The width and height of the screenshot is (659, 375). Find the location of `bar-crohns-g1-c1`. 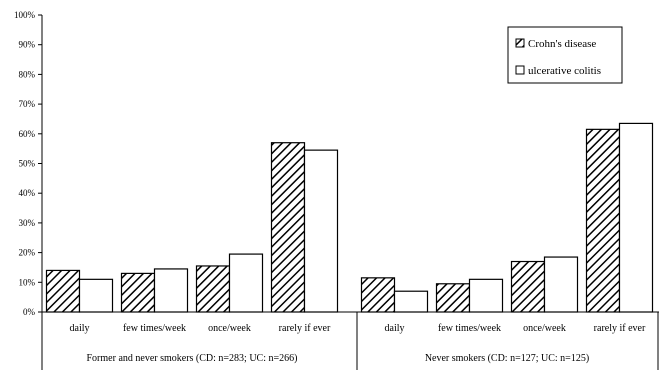

bar-crohns-g1-c1 is located at coordinates (453, 298).